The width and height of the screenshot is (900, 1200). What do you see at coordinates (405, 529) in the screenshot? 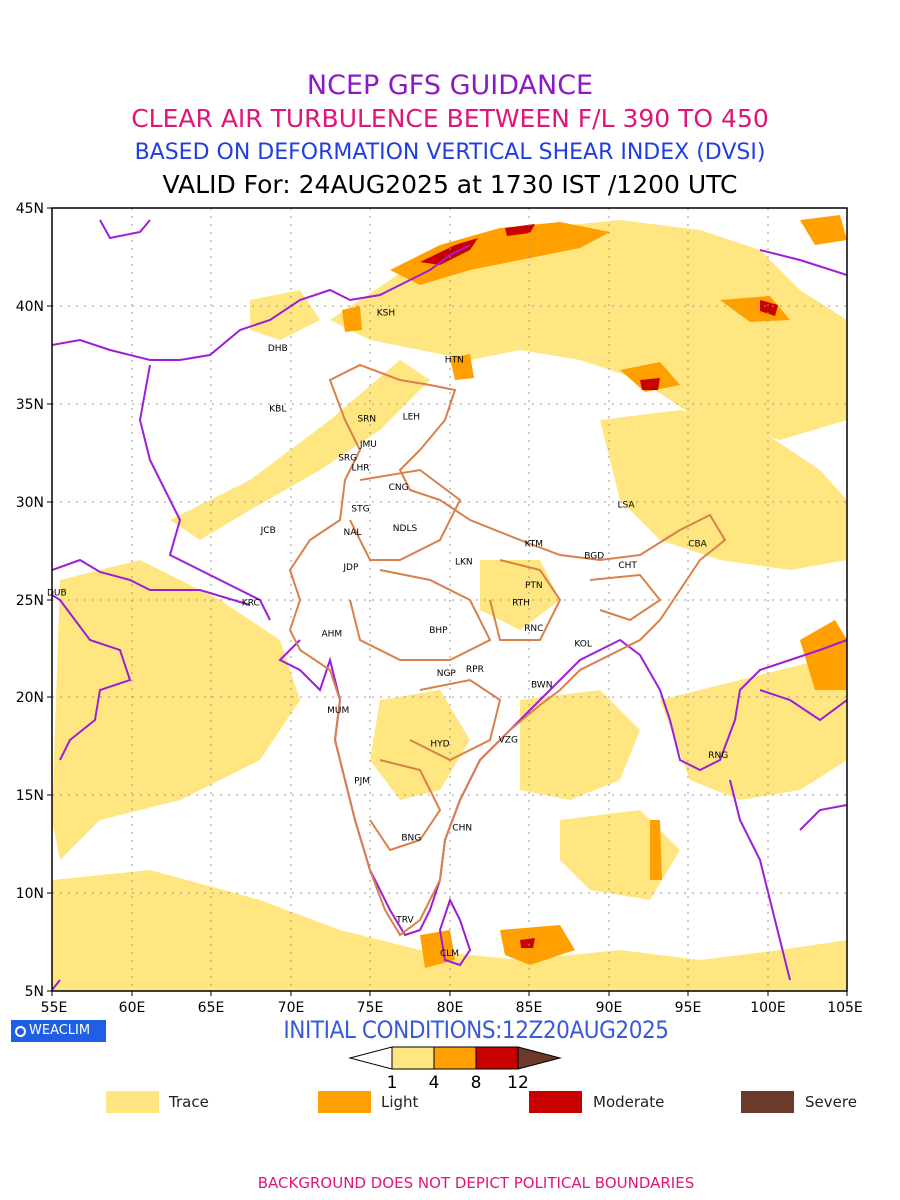
I see `station-label-ndls: NDLS` at bounding box center [405, 529].